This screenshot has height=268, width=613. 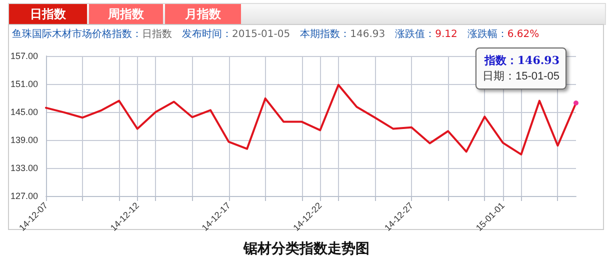 What do you see at coordinates (24, 196) in the screenshot?
I see `y-tick-label: 127.00` at bounding box center [24, 196].